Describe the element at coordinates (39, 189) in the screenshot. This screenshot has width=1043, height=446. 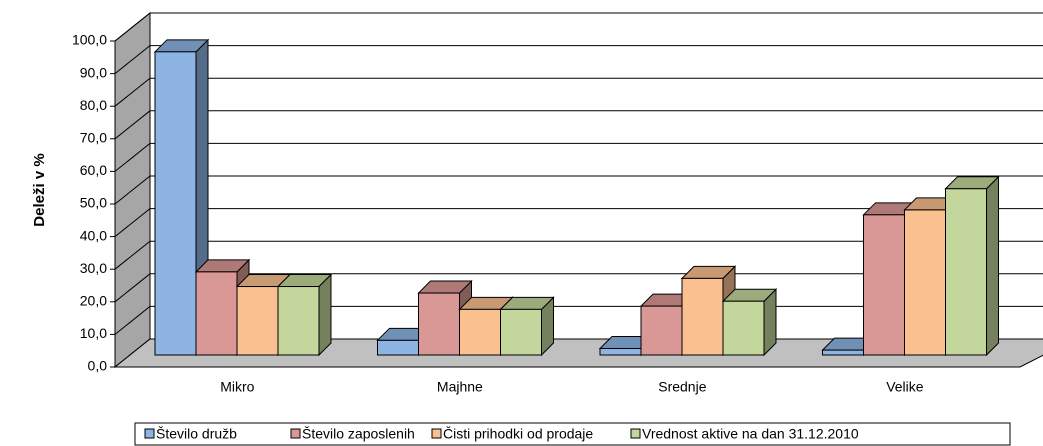
I see `y-axis-label: Deleži v %` at that location.